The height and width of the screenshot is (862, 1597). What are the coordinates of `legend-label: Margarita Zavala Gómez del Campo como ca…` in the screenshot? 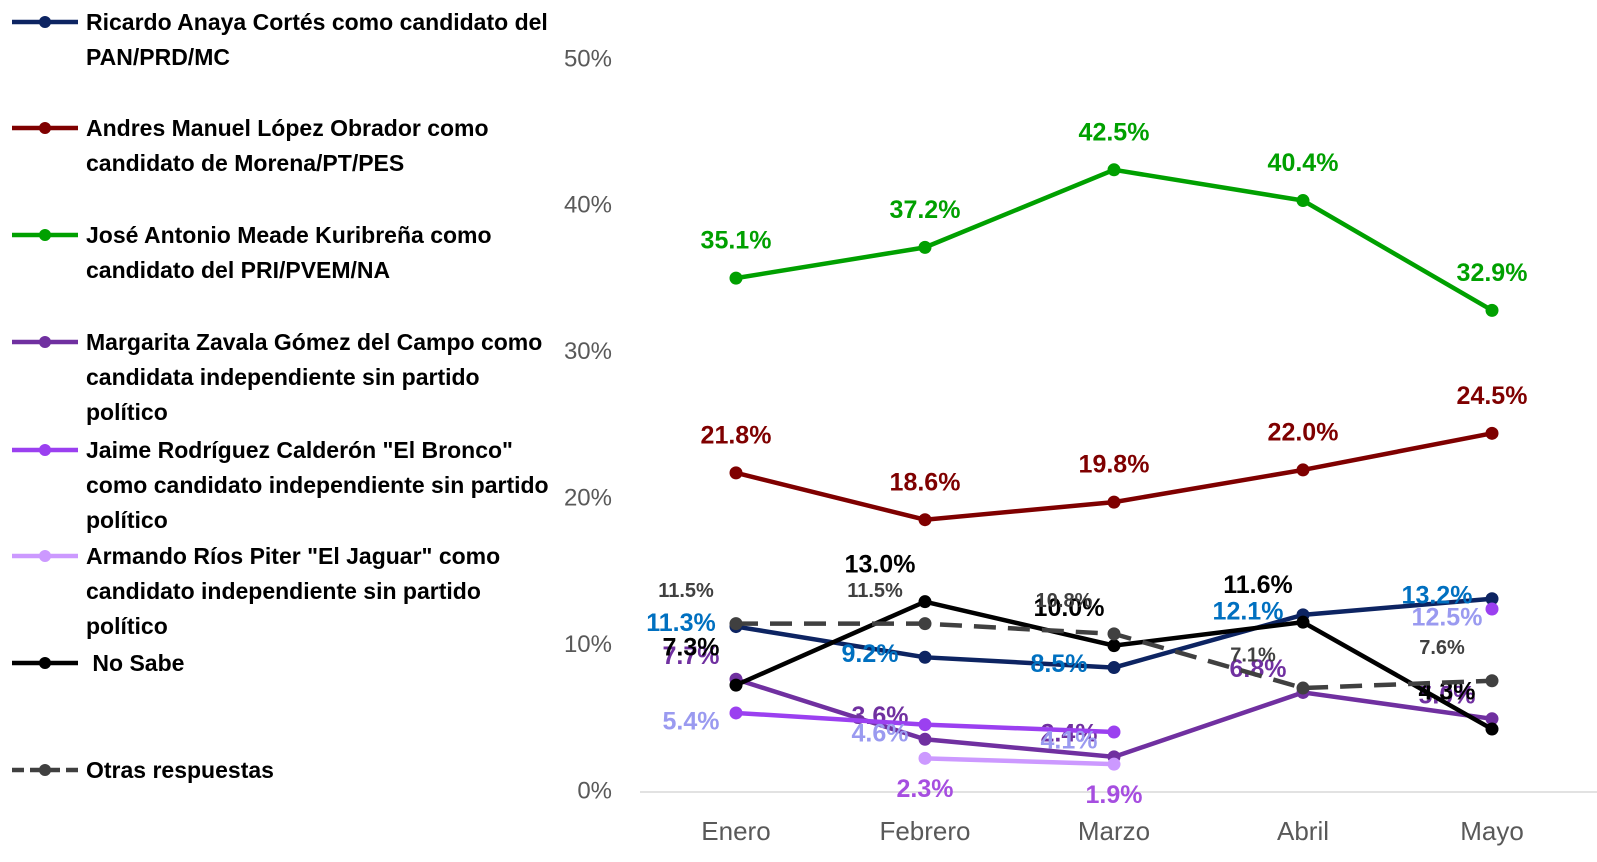 It's located at (314, 377).